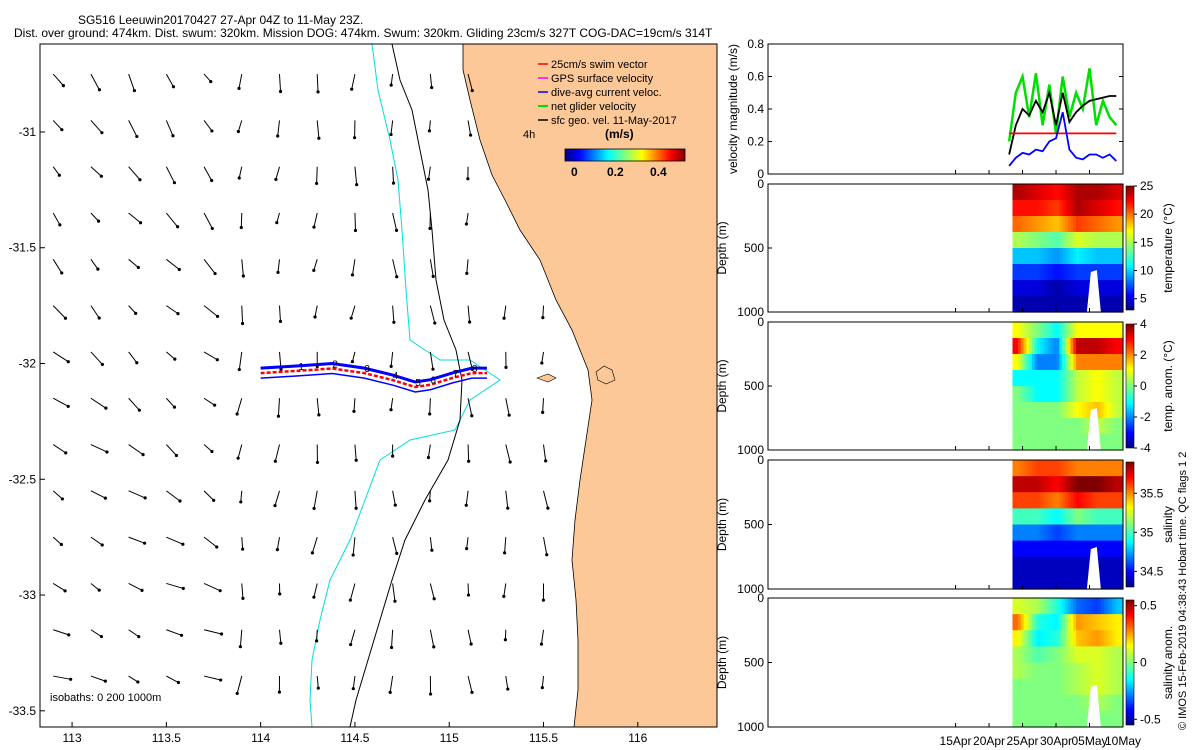 Image resolution: width=1200 pixels, height=750 pixels. What do you see at coordinates (593, 107) in the screenshot?
I see `legend-net-glider: net glider velocity` at bounding box center [593, 107].